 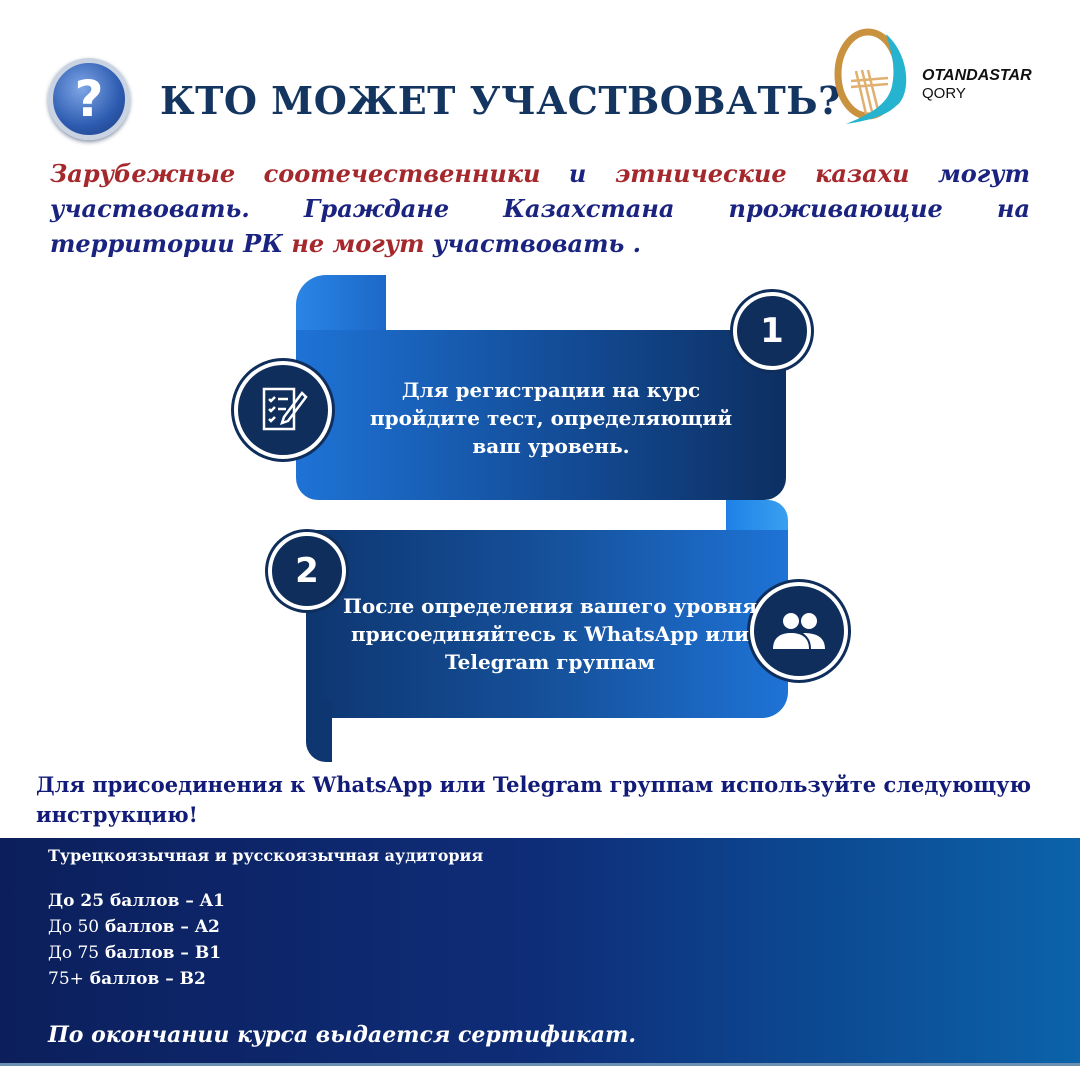 I want to click on level-score: До 50, so click(x=74, y=927).